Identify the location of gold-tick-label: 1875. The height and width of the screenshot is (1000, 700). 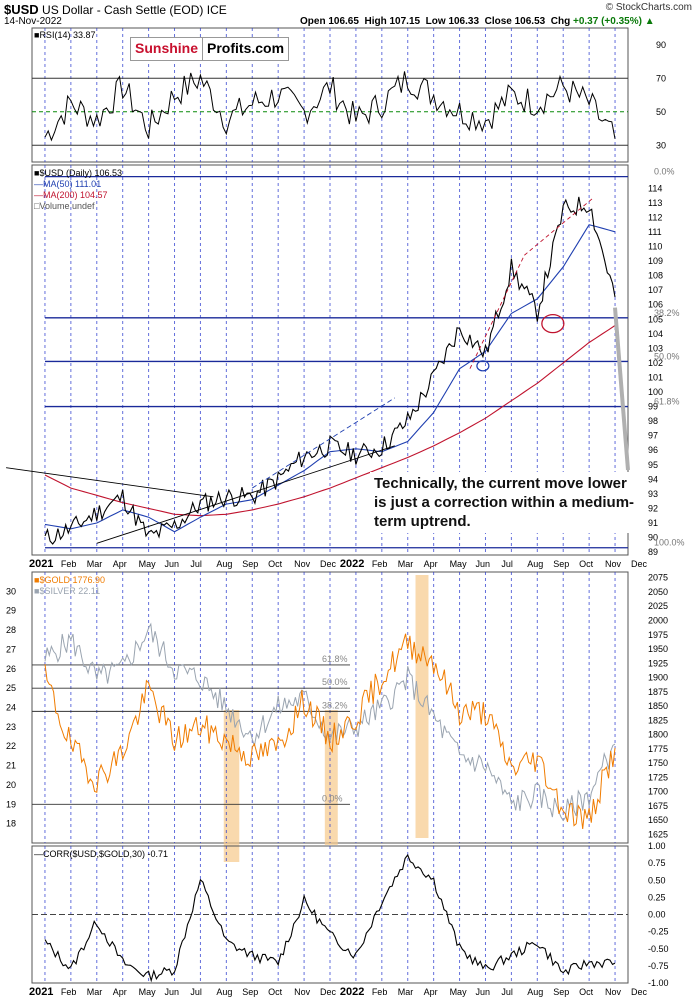
(658, 692).